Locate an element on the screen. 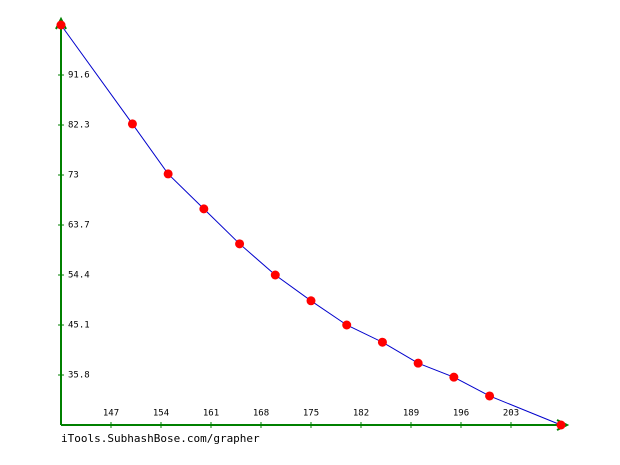 The height and width of the screenshot is (465, 620). y-tick-label: 45.1 is located at coordinates (79, 326).